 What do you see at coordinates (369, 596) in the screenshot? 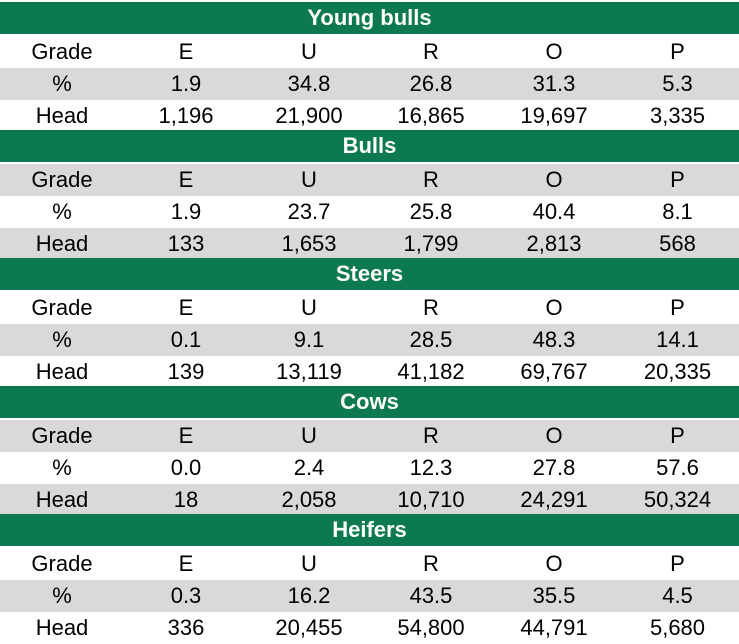
I see `table-row-percent: % 0.3 16.2 43.5 35.5 4.5` at bounding box center [369, 596].